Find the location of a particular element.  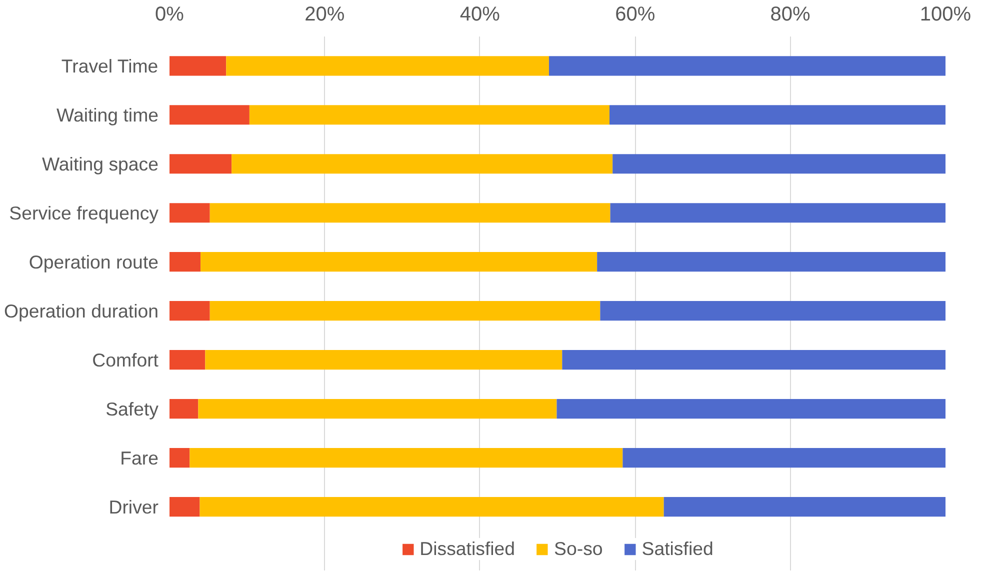

x-tick-label: 40% is located at coordinates (480, 15).